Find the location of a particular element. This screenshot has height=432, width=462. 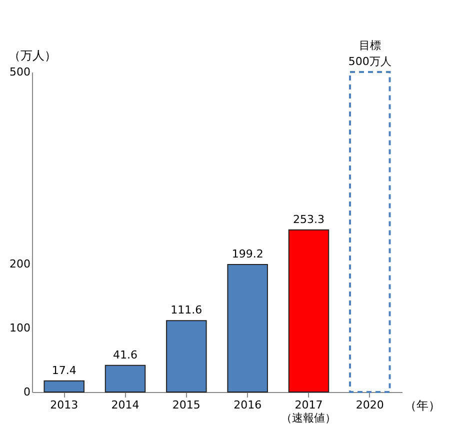

x-tick-label: 2020 is located at coordinates (370, 405).